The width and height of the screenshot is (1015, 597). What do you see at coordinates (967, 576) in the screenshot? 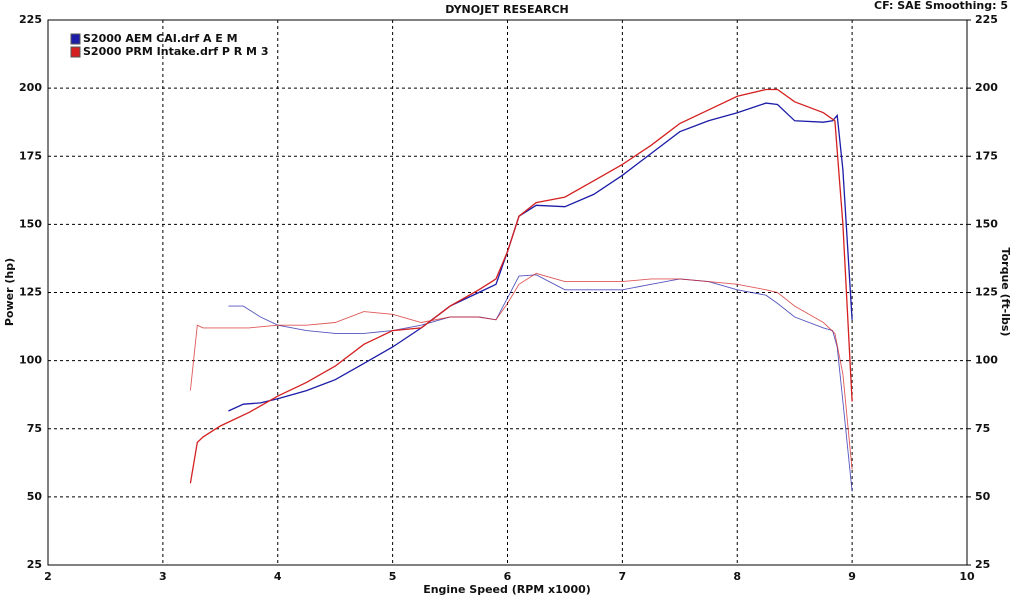
I see `x-tick-label: 10` at bounding box center [967, 576].